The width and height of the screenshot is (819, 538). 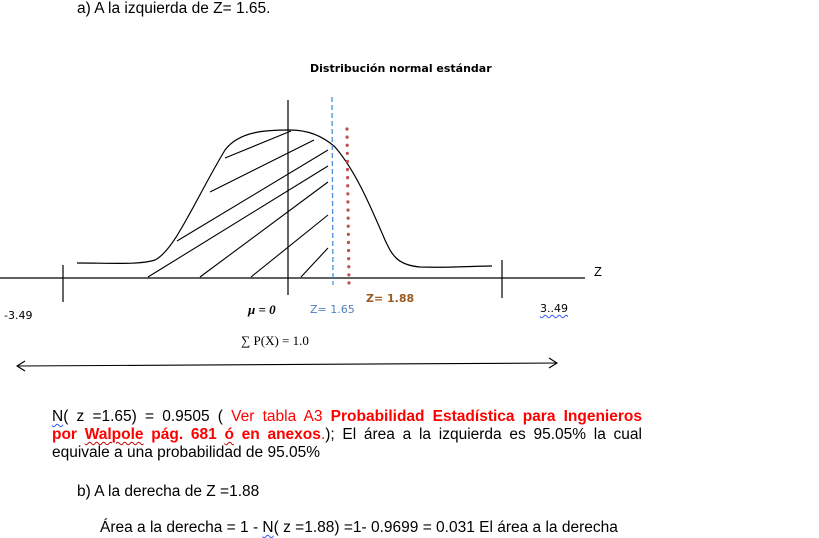 What do you see at coordinates (20, 366) in the screenshot?
I see `arrow-left-head` at bounding box center [20, 366].